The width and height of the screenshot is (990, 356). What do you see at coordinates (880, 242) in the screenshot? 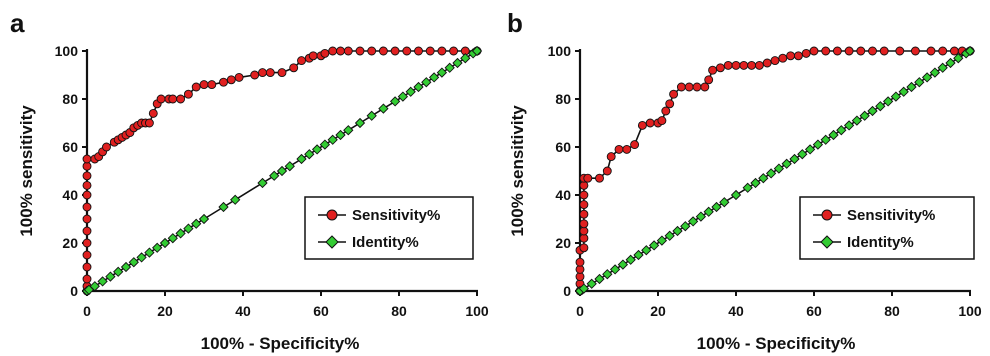
I see `panel-b-legend-identity-label: Identity%` at bounding box center [880, 242].